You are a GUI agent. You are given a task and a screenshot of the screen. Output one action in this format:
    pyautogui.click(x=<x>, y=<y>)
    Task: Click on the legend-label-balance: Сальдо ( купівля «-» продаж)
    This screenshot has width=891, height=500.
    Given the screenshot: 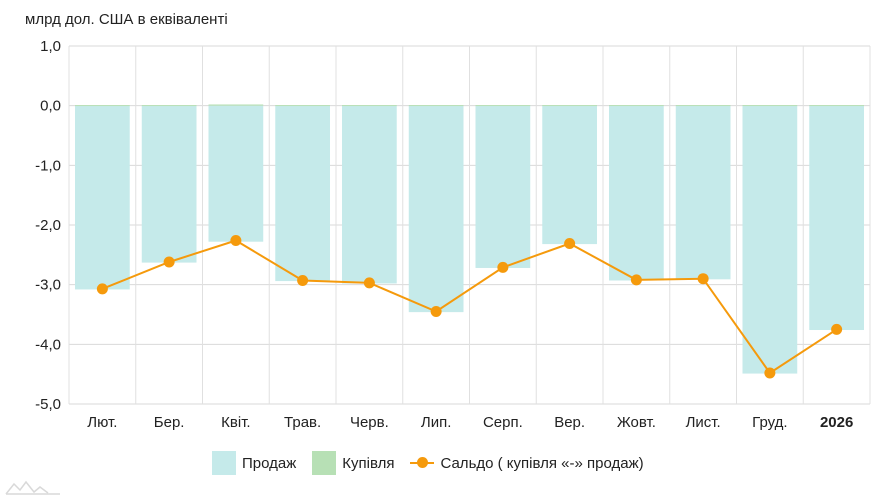 What is the action you would take?
    pyautogui.click(x=542, y=463)
    